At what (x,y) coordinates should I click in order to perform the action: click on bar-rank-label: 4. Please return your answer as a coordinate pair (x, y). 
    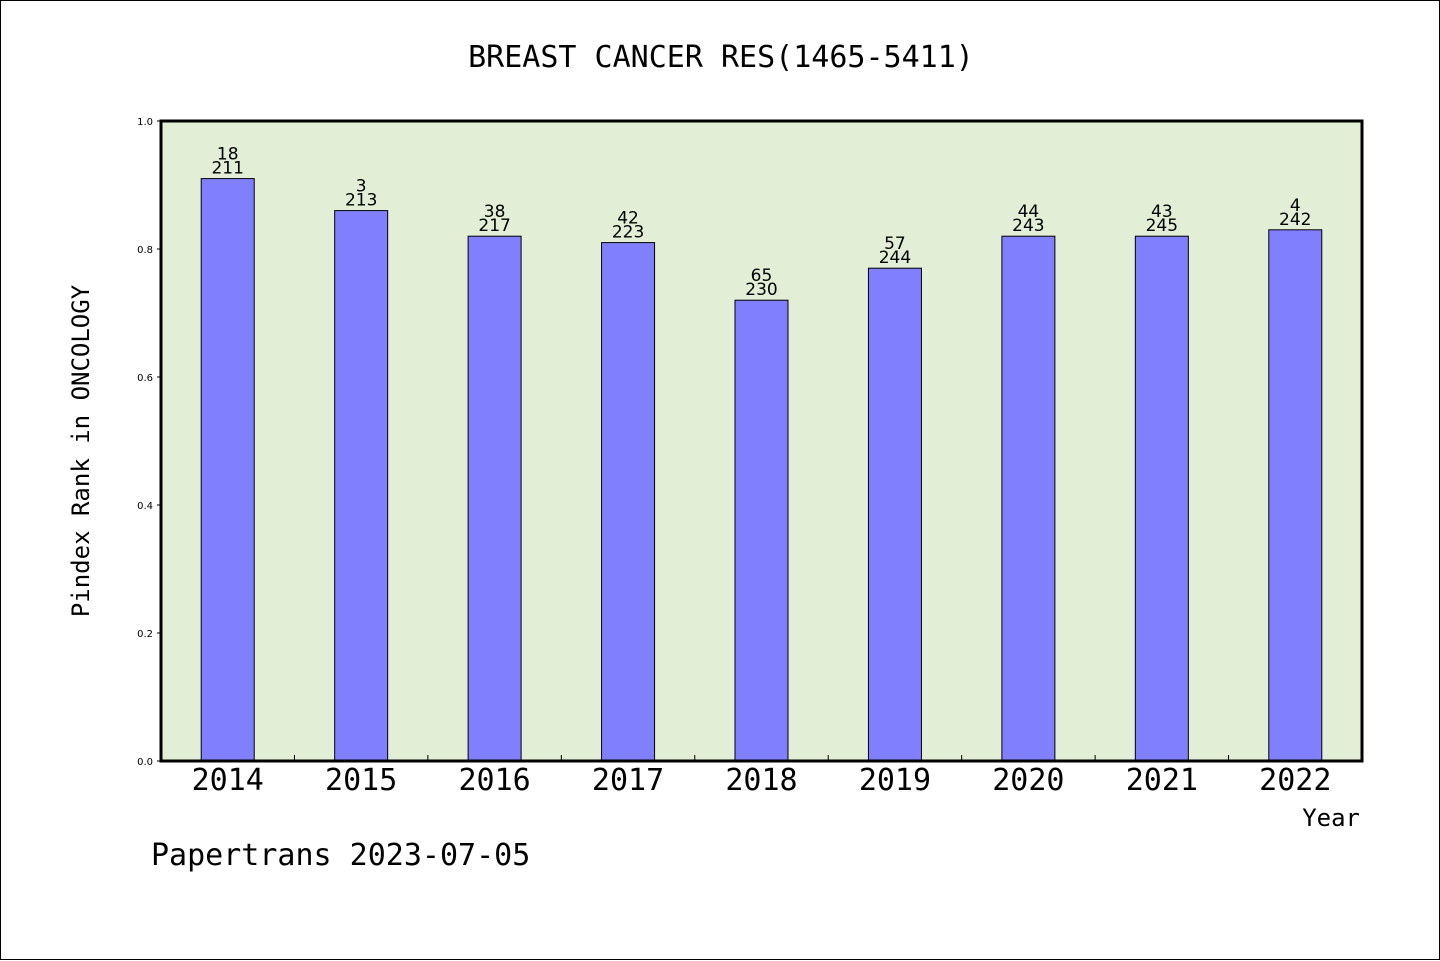
    Looking at the image, I should click on (1295, 206).